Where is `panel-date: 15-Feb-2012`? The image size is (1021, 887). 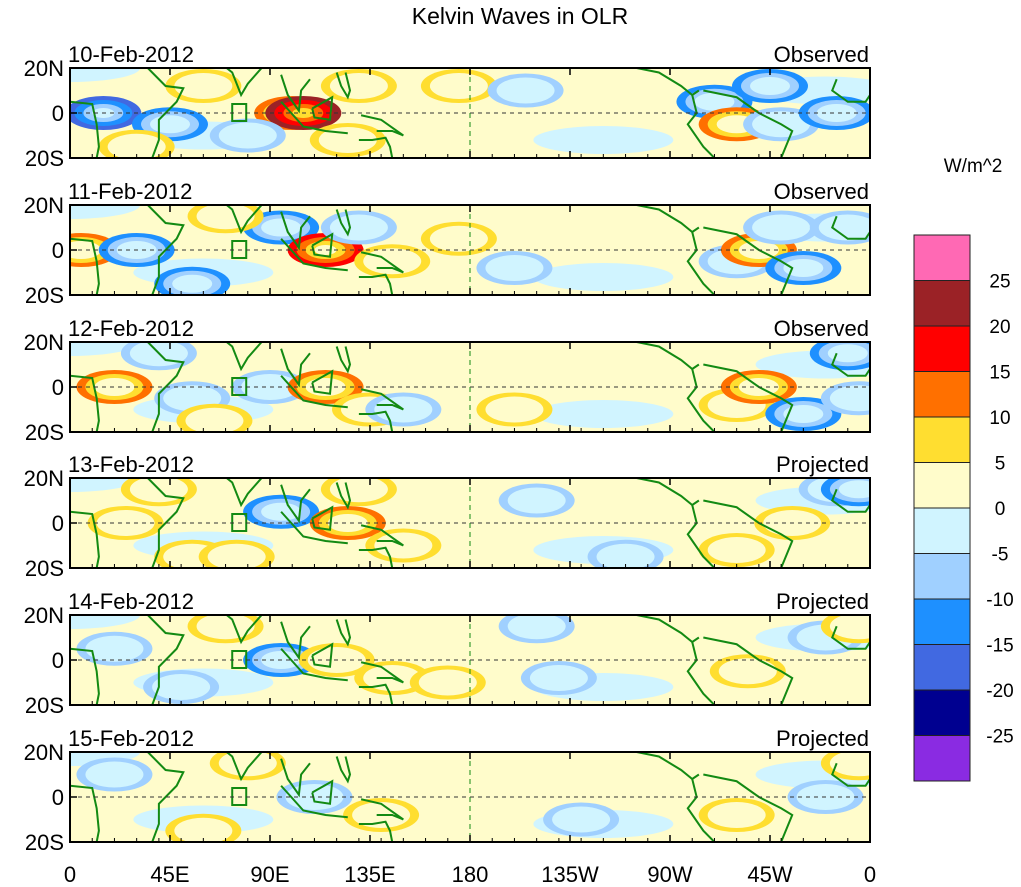 panel-date: 15-Feb-2012 is located at coordinates (131, 738).